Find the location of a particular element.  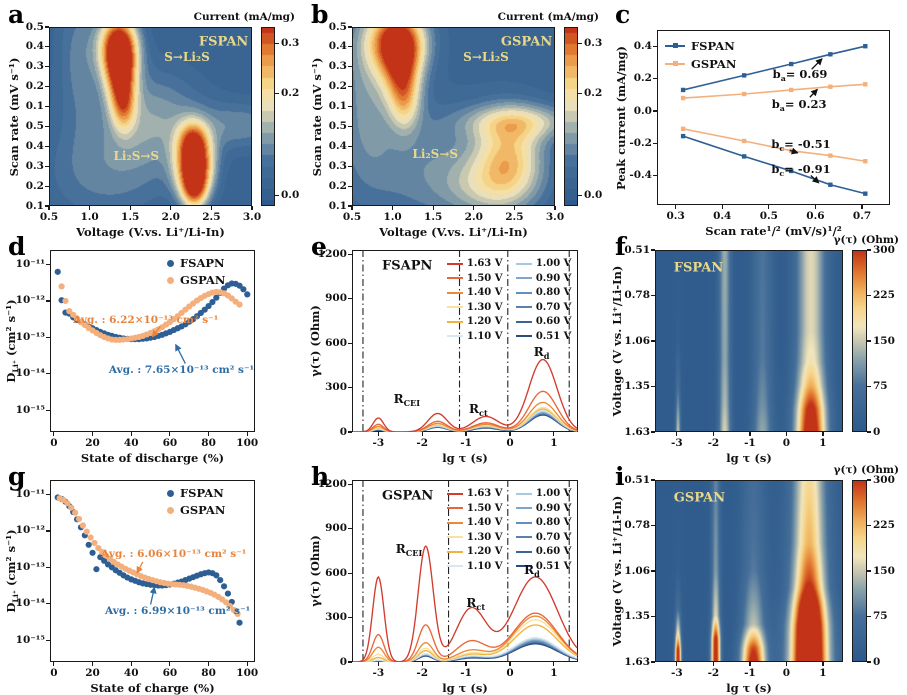

legend-marker is located at coordinates (675, 63).